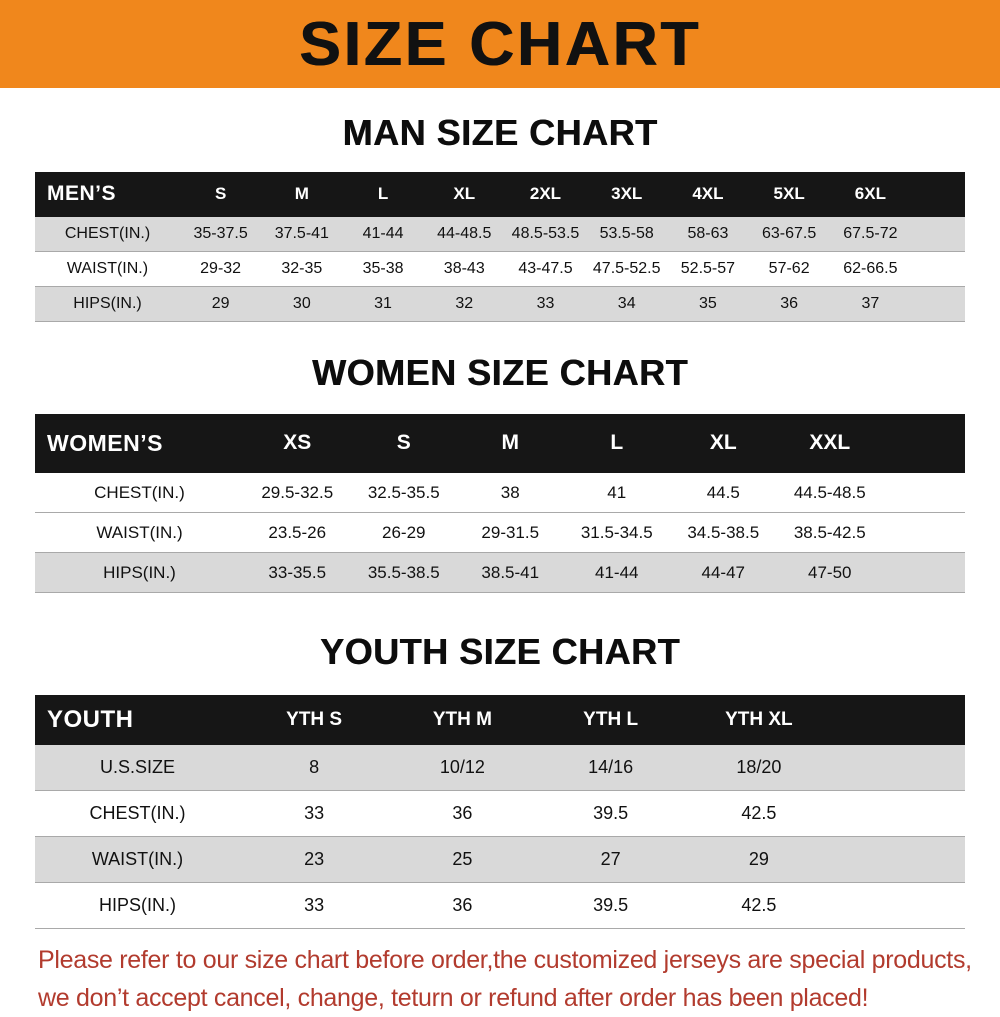  Describe the element at coordinates (545, 234) in the screenshot. I see `value-cell: 48.5-53.5` at that location.